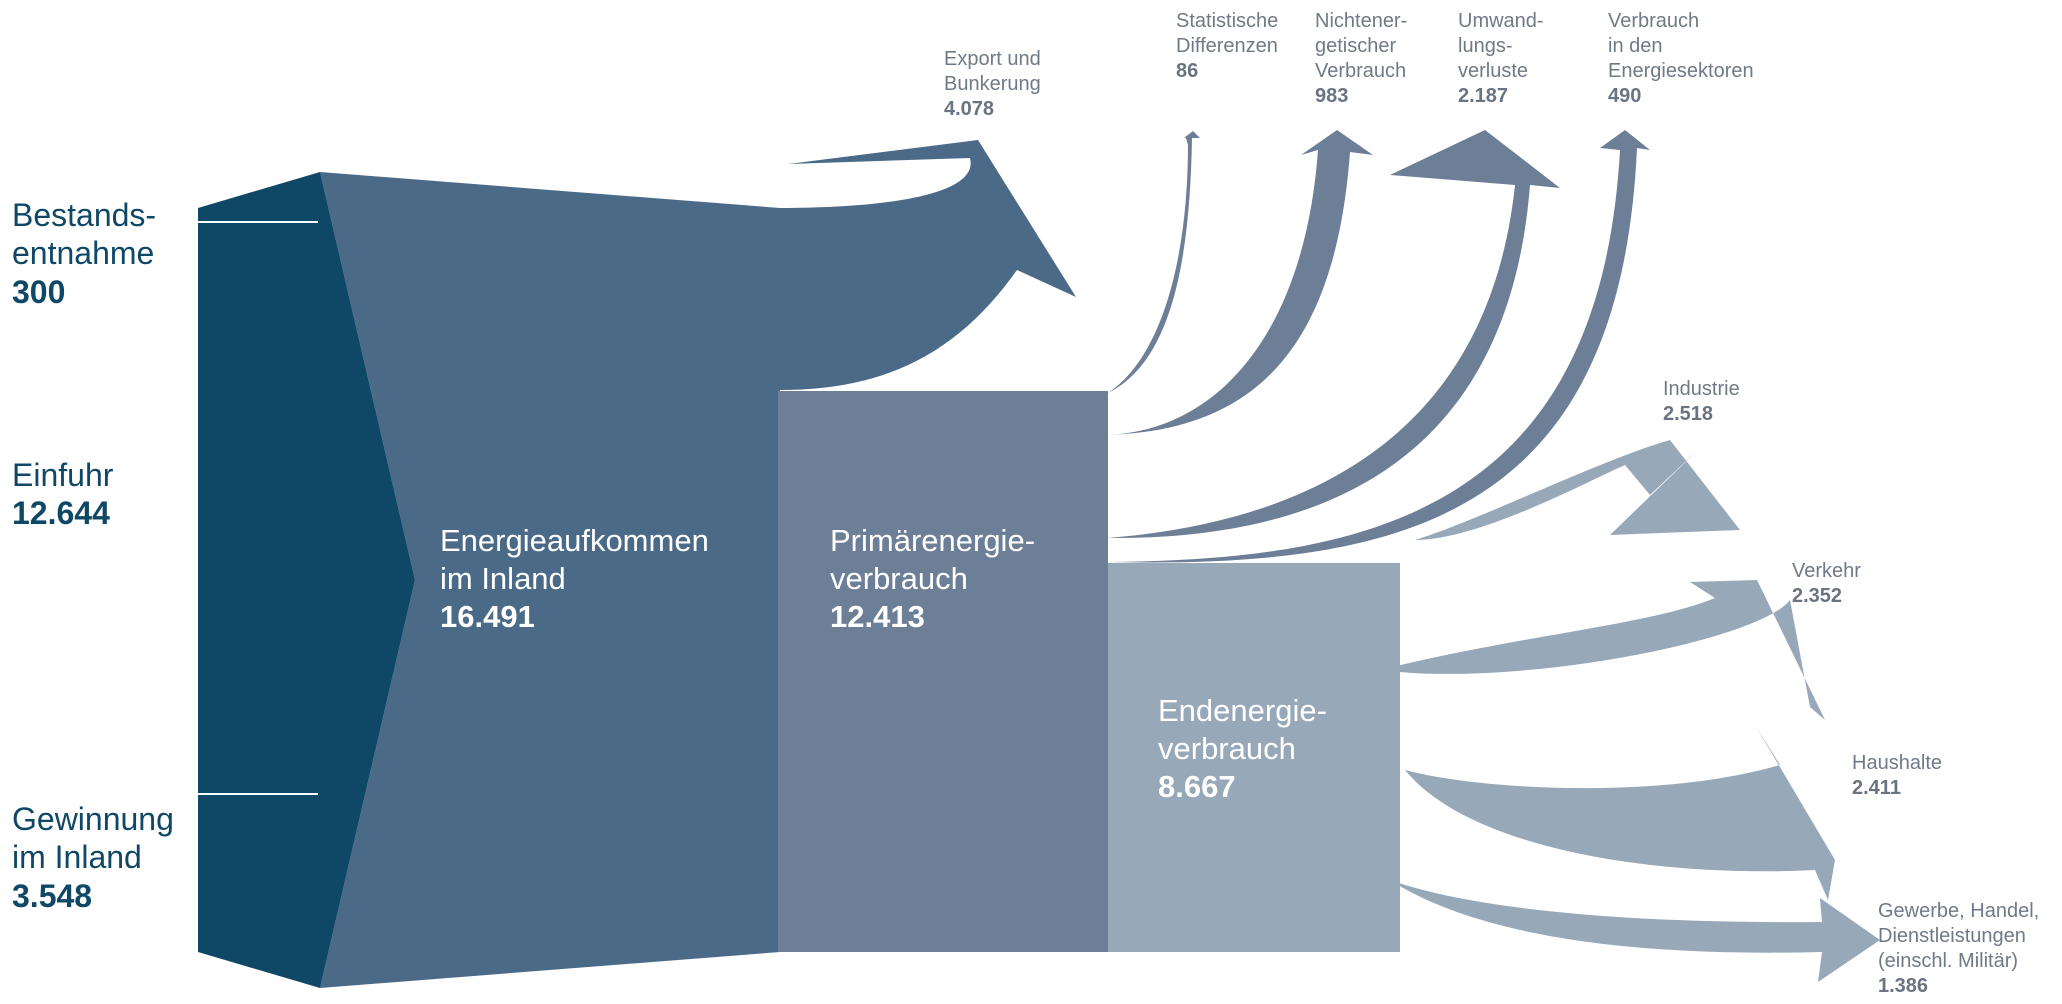  I want to click on label-energiesektoren: Verbrauch in den Energiesektoren 490, so click(1681, 59).